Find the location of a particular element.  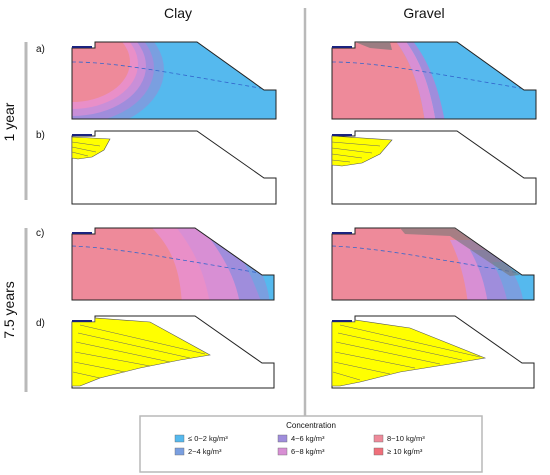

panel-d-gravel is located at coordinates (433, 352).